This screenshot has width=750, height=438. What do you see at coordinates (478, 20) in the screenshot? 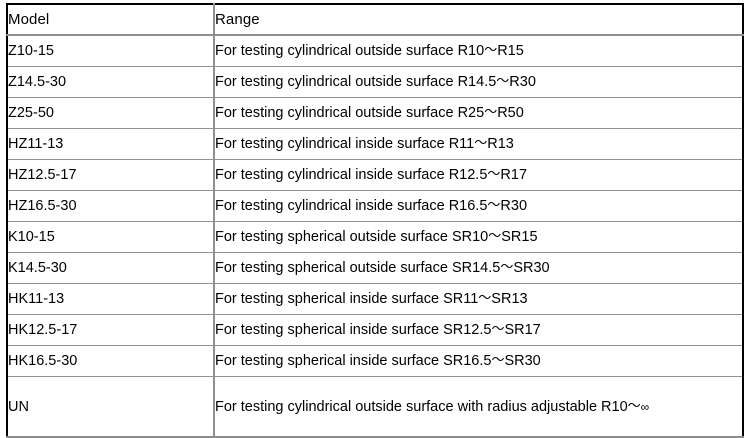
I see `column-header-range: Range` at bounding box center [478, 20].